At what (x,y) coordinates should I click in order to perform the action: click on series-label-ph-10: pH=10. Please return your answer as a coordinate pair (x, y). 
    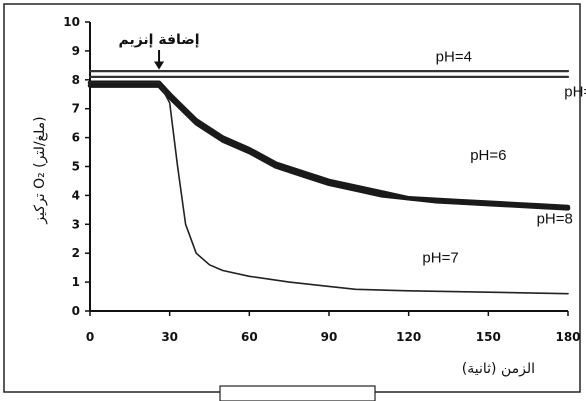
    Looking at the image, I should click on (575, 91).